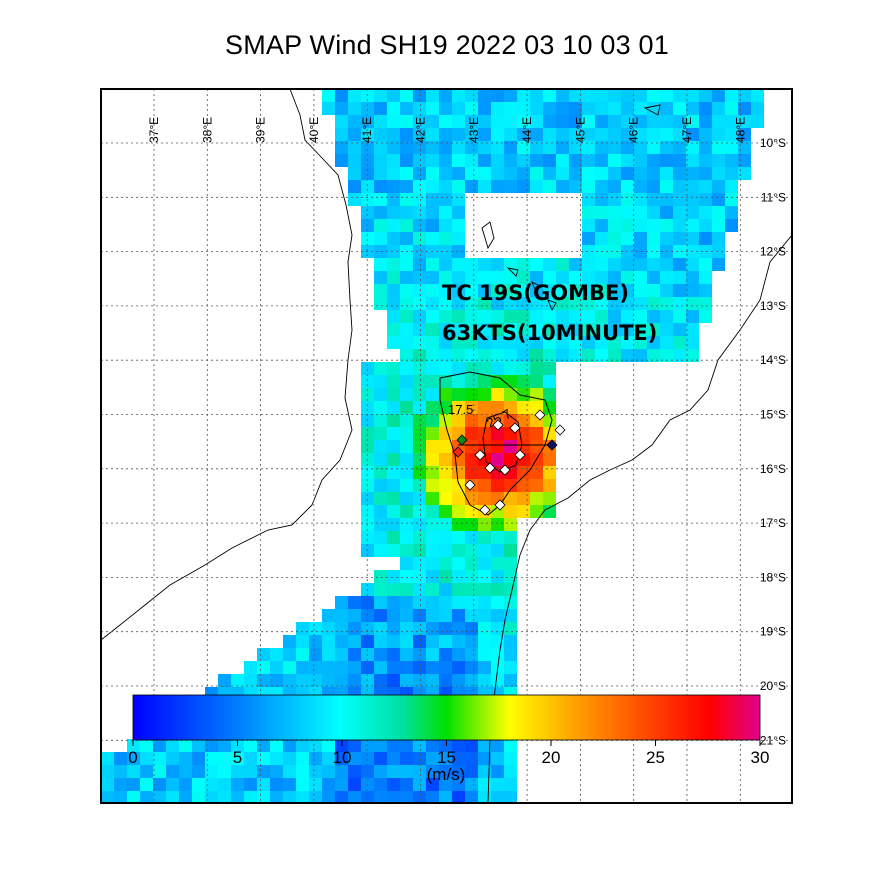  I want to click on longitude-label: 40°E, so click(314, 130).